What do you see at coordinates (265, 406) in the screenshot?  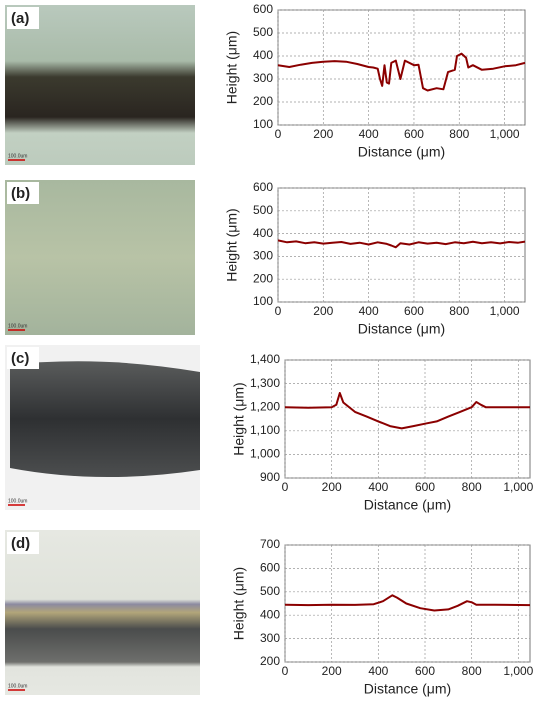 I see `y-tick-label: 1,200` at bounding box center [265, 406].